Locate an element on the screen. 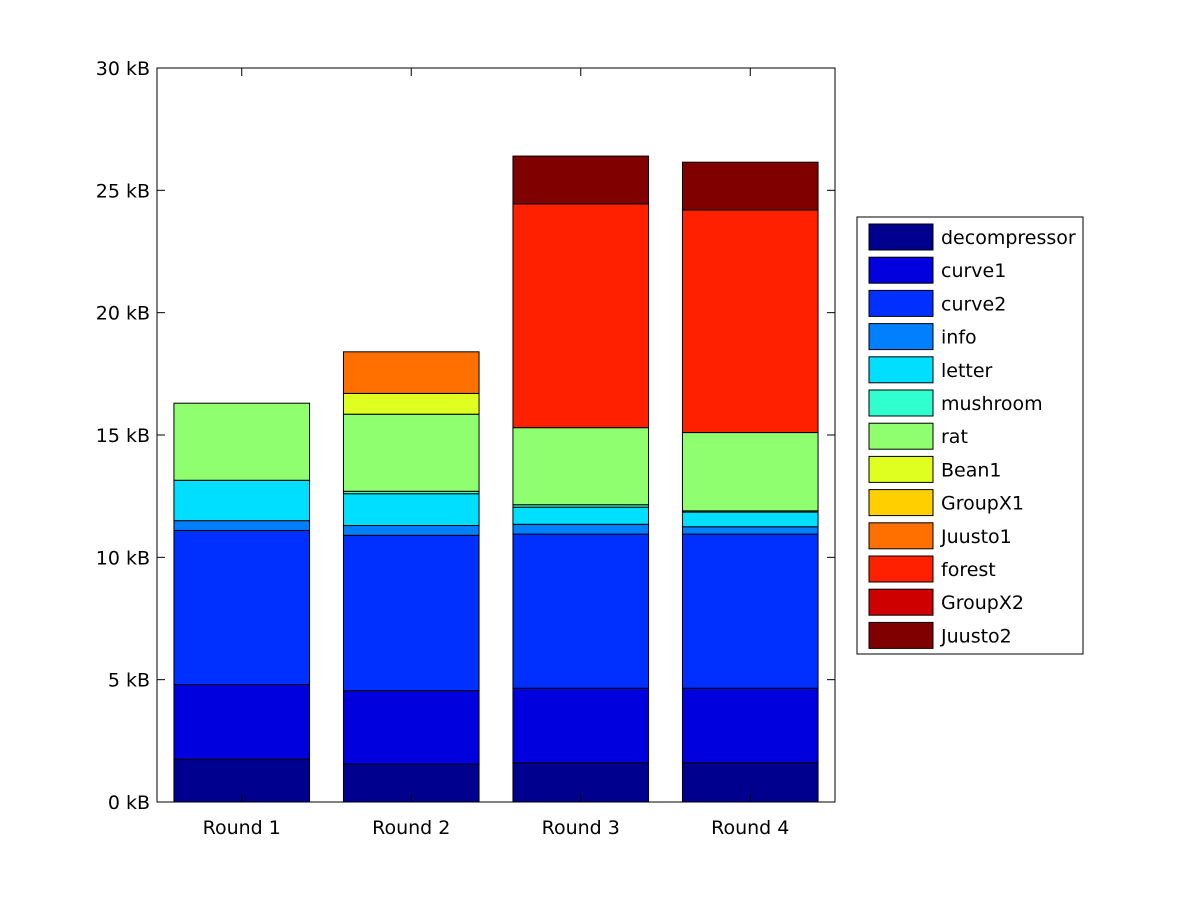 This screenshot has width=1200, height=901. y-tick-label: 5 kB is located at coordinates (129, 681).